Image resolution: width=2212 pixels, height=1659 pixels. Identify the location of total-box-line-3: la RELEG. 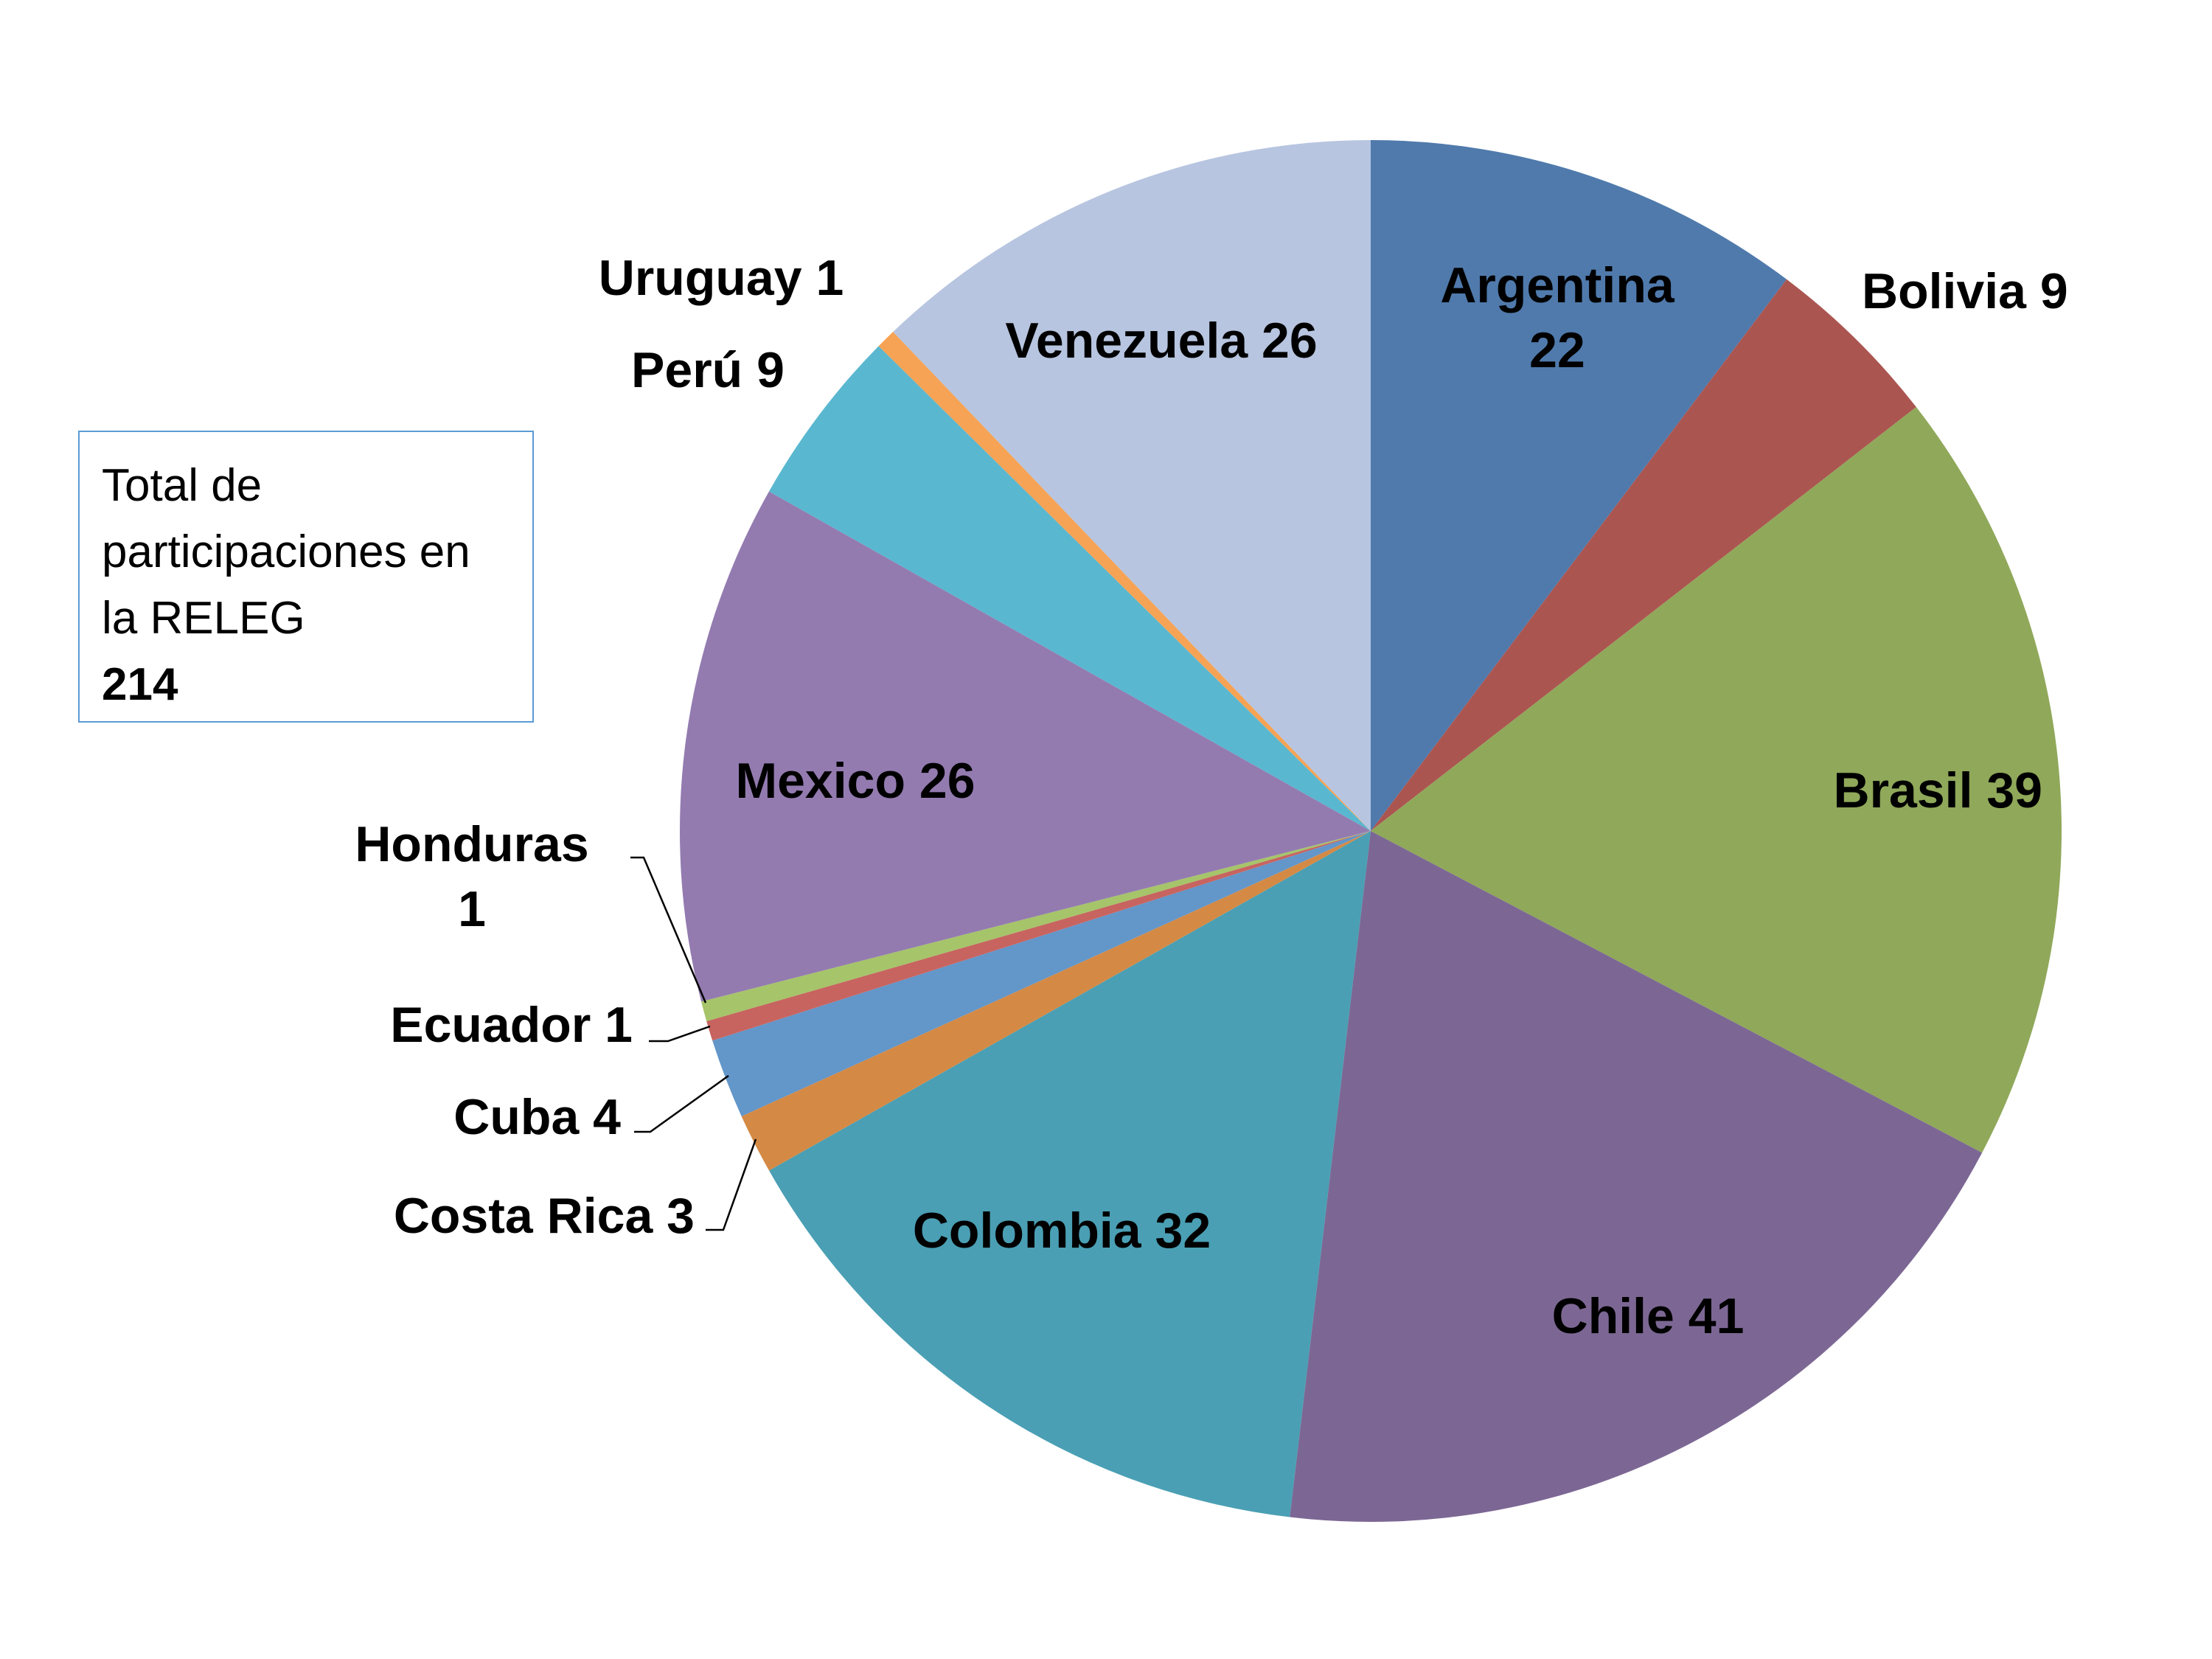
(203, 618).